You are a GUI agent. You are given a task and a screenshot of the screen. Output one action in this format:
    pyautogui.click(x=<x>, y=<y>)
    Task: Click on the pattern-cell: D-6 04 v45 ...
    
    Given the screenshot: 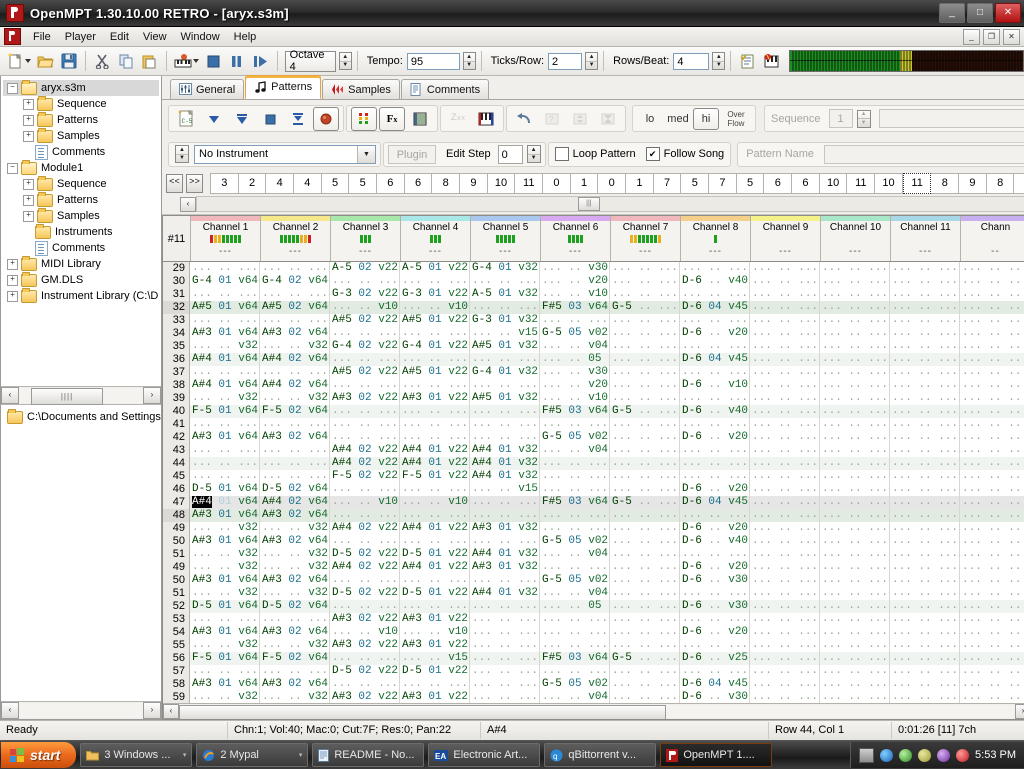 What is the action you would take?
    pyautogui.click(x=716, y=502)
    